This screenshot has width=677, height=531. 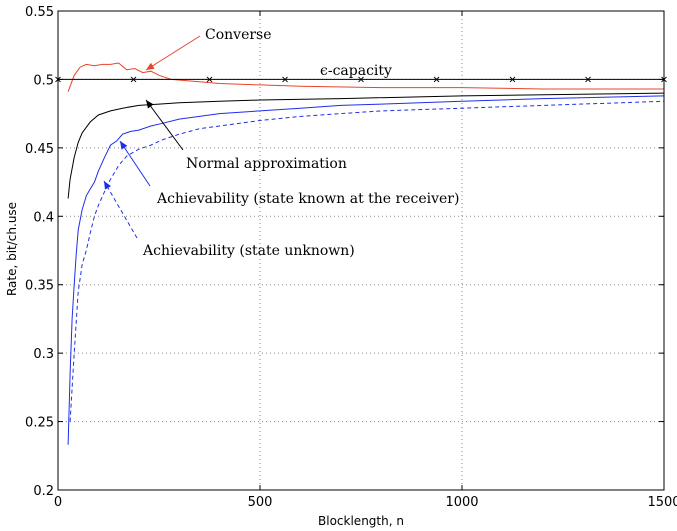 What do you see at coordinates (43, 491) in the screenshot?
I see `y-tick-label: 0.2` at bounding box center [43, 491].